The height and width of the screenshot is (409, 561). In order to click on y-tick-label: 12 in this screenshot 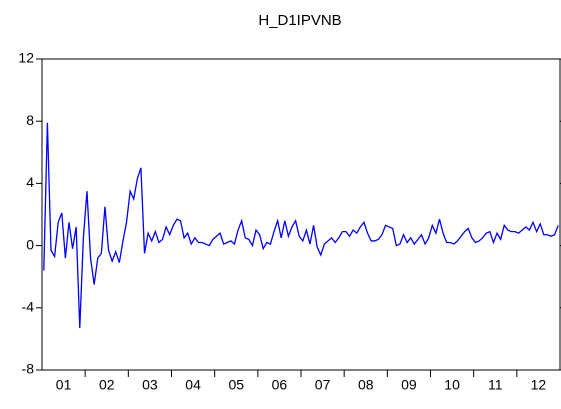, I will do `click(26, 58)`.